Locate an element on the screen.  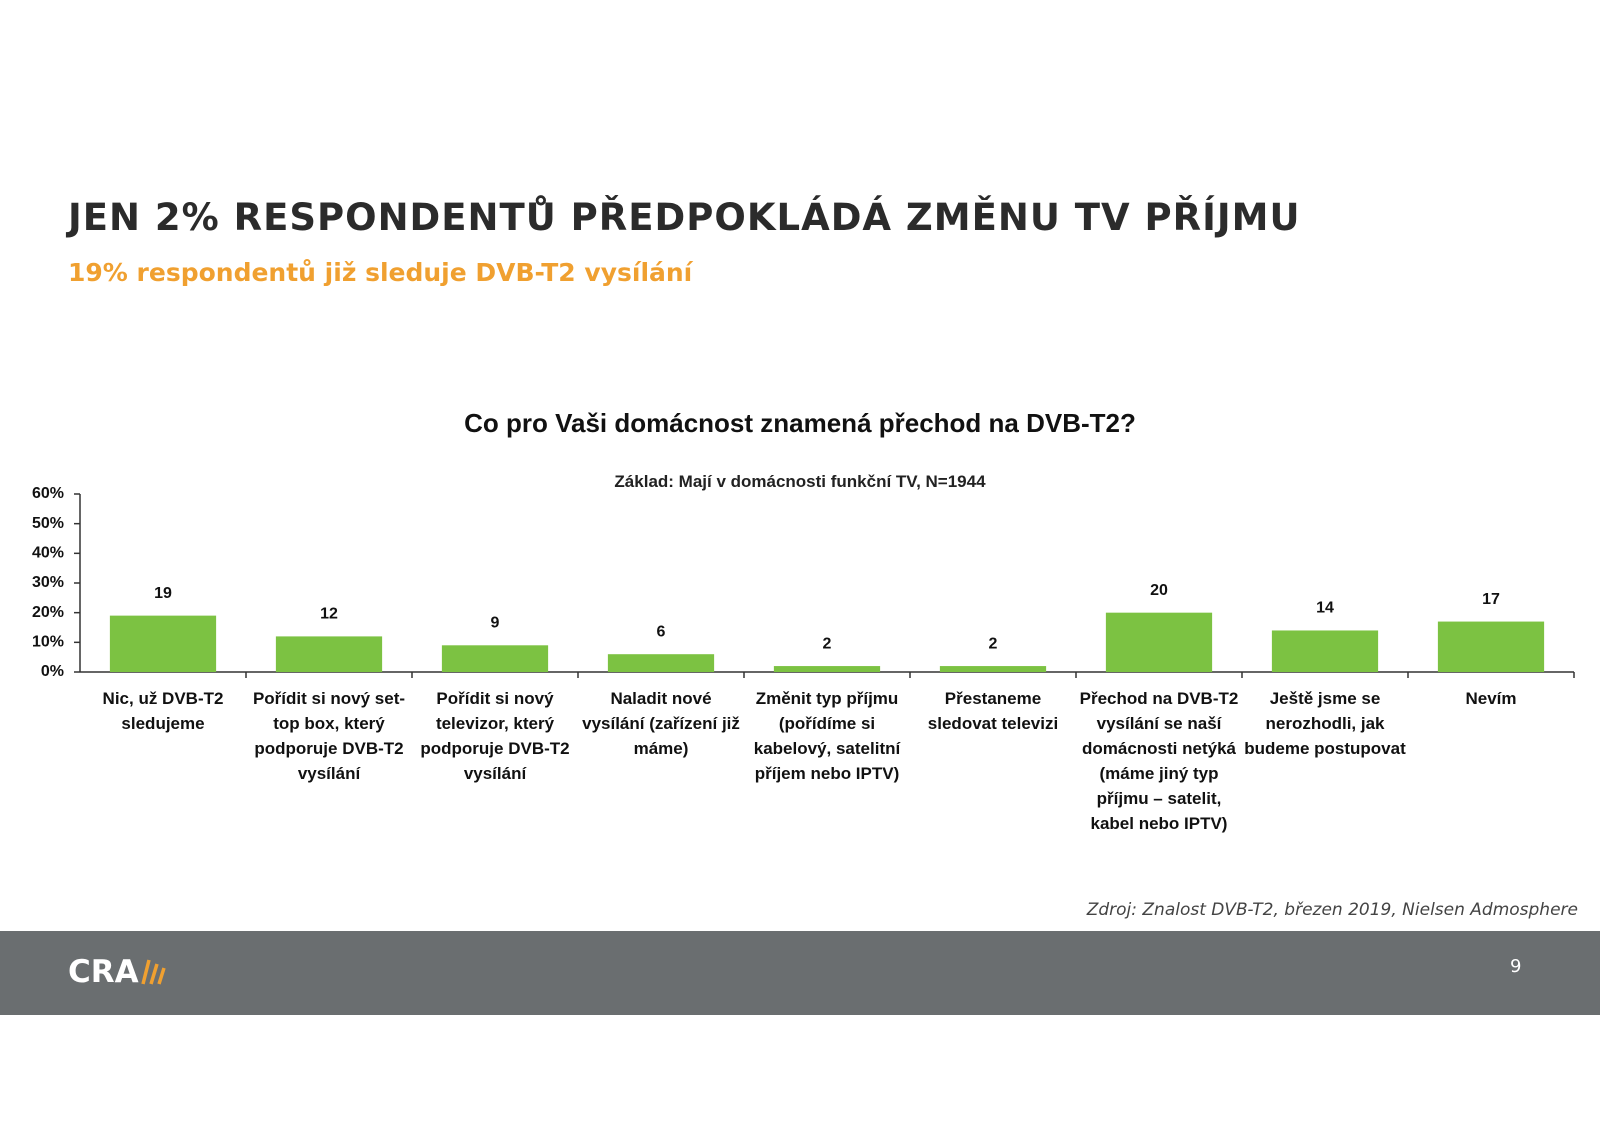
value-label: 12 is located at coordinates (329, 614).